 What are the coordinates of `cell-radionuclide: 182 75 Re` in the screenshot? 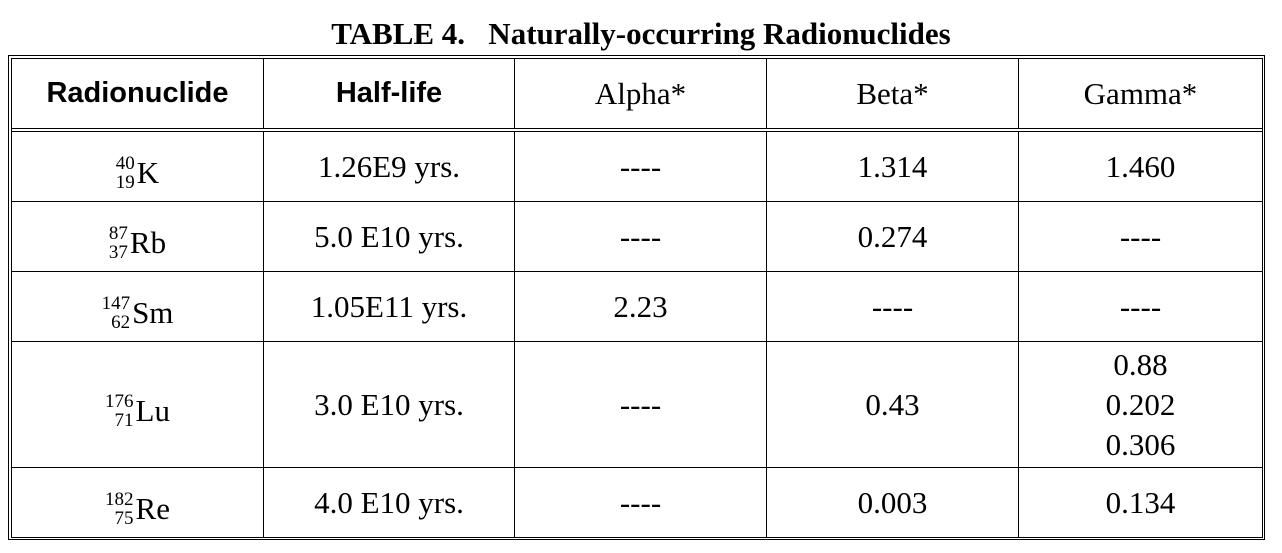 It's located at (137, 502).